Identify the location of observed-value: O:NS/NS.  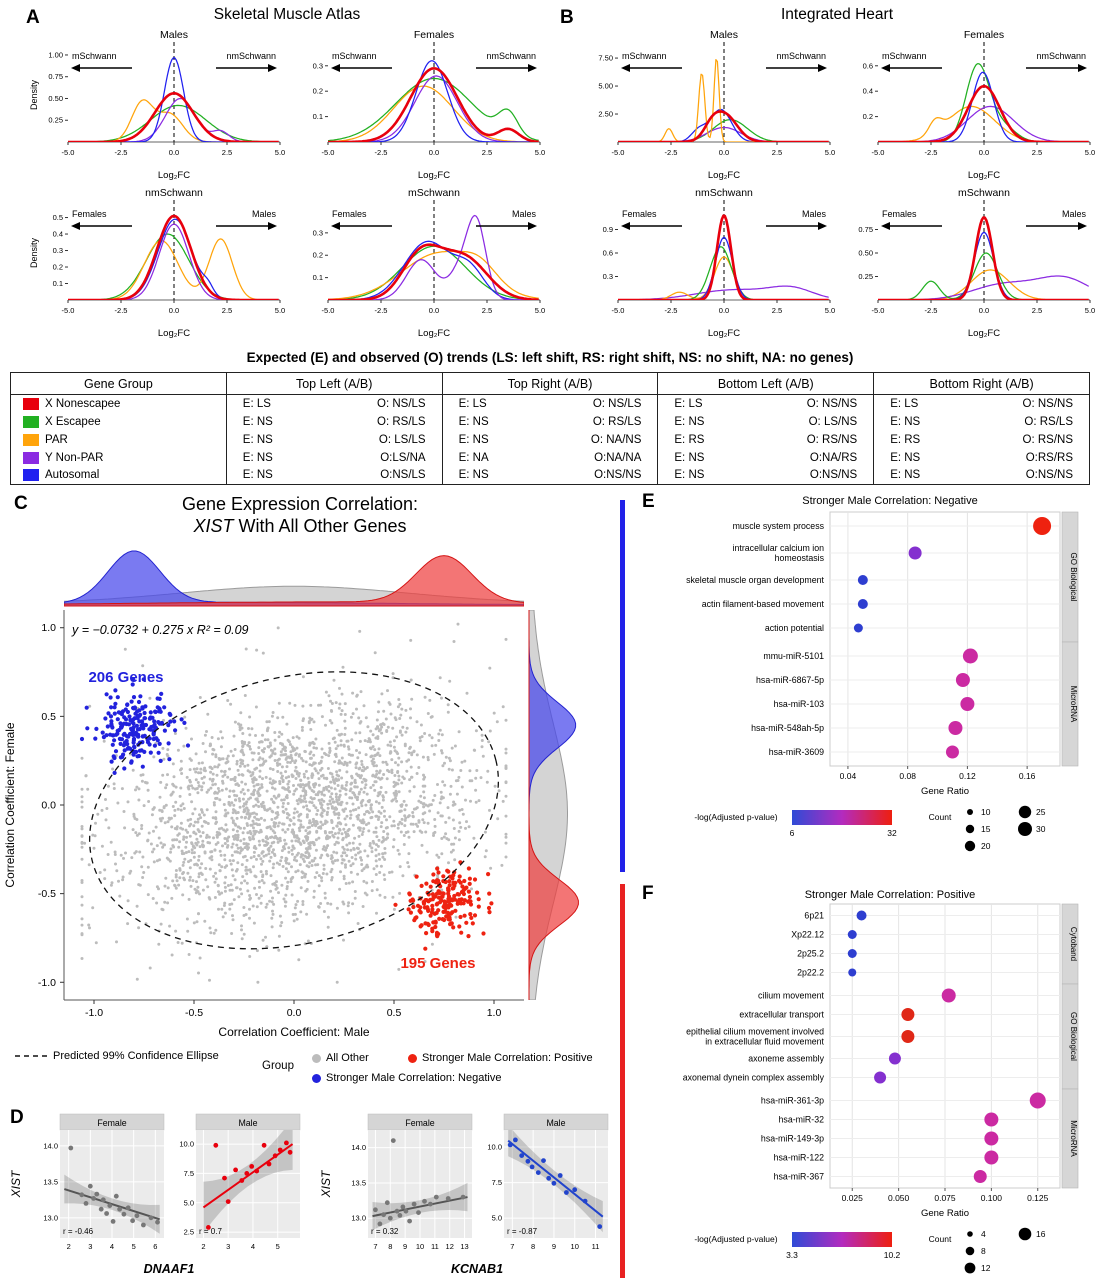
(833, 475).